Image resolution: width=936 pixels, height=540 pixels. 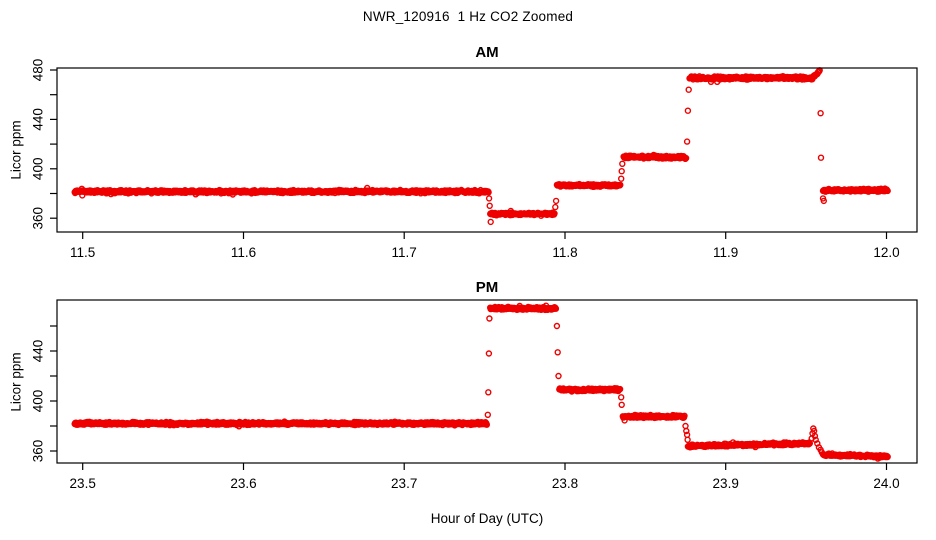 What do you see at coordinates (404, 252) in the screenshot?
I see `x-tick-label: 11.7` at bounding box center [404, 252].